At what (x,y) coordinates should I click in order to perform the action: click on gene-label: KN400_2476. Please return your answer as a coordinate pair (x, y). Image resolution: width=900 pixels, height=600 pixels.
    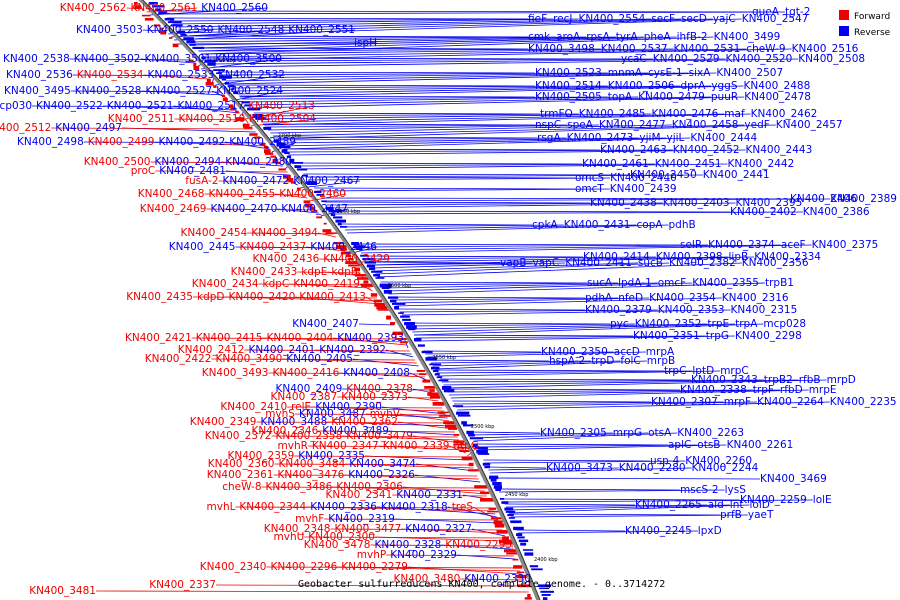
    Looking at the image, I should click on (685, 114).